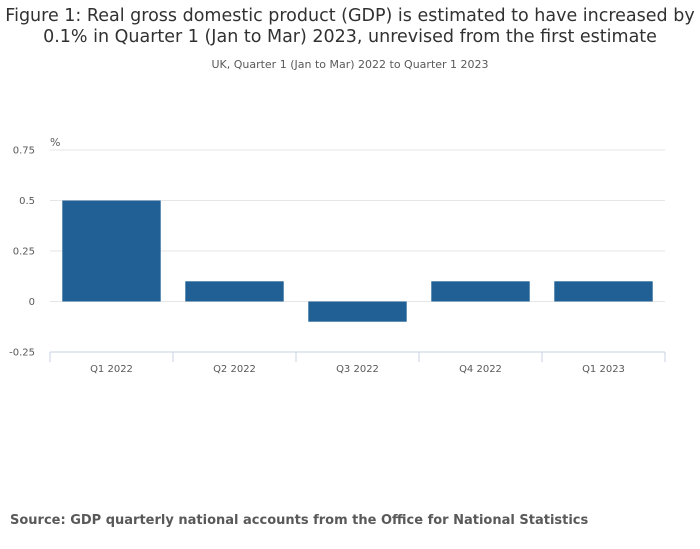  I want to click on bar-q1-2023, so click(603, 291).